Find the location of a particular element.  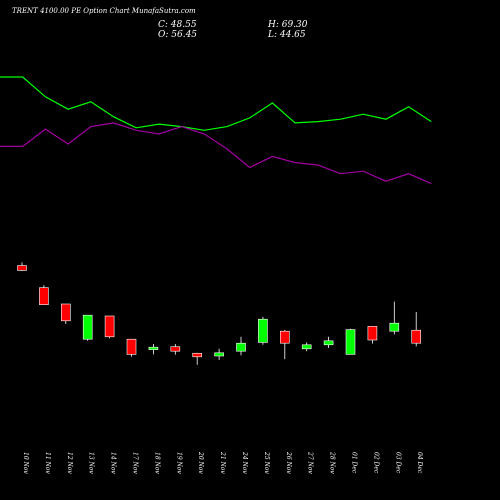

x-tick-label: 12 Nov is located at coordinates (69, 463).